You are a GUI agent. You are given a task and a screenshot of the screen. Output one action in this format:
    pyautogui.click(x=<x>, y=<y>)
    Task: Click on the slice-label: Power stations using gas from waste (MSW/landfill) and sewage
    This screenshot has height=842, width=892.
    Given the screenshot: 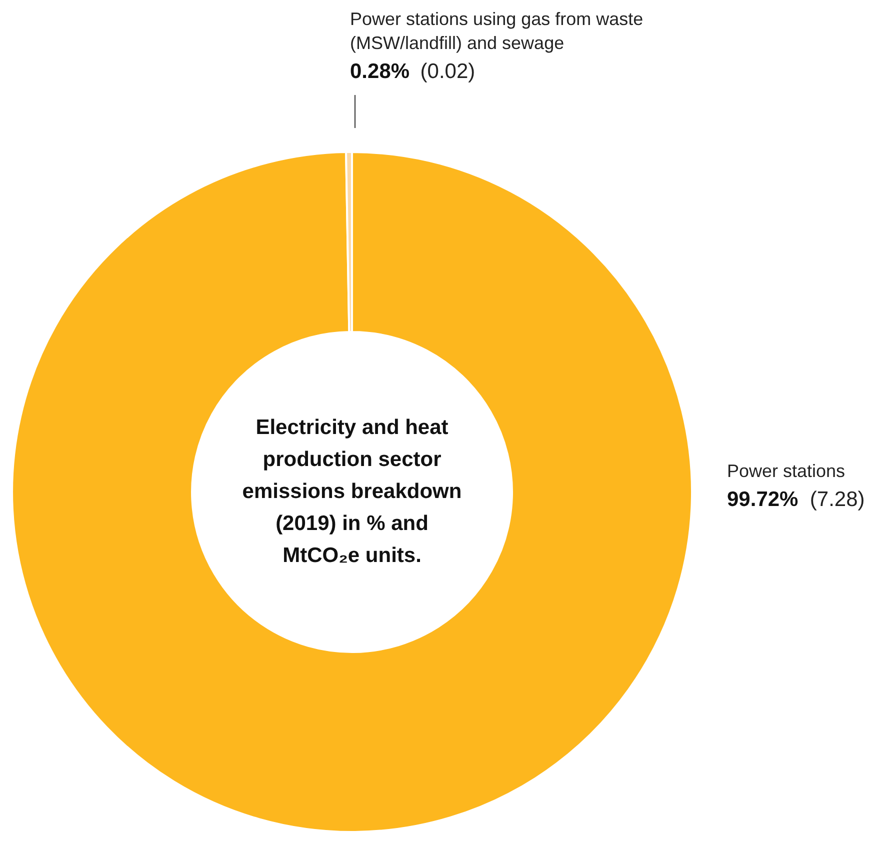 What is the action you would take?
    pyautogui.click(x=497, y=31)
    